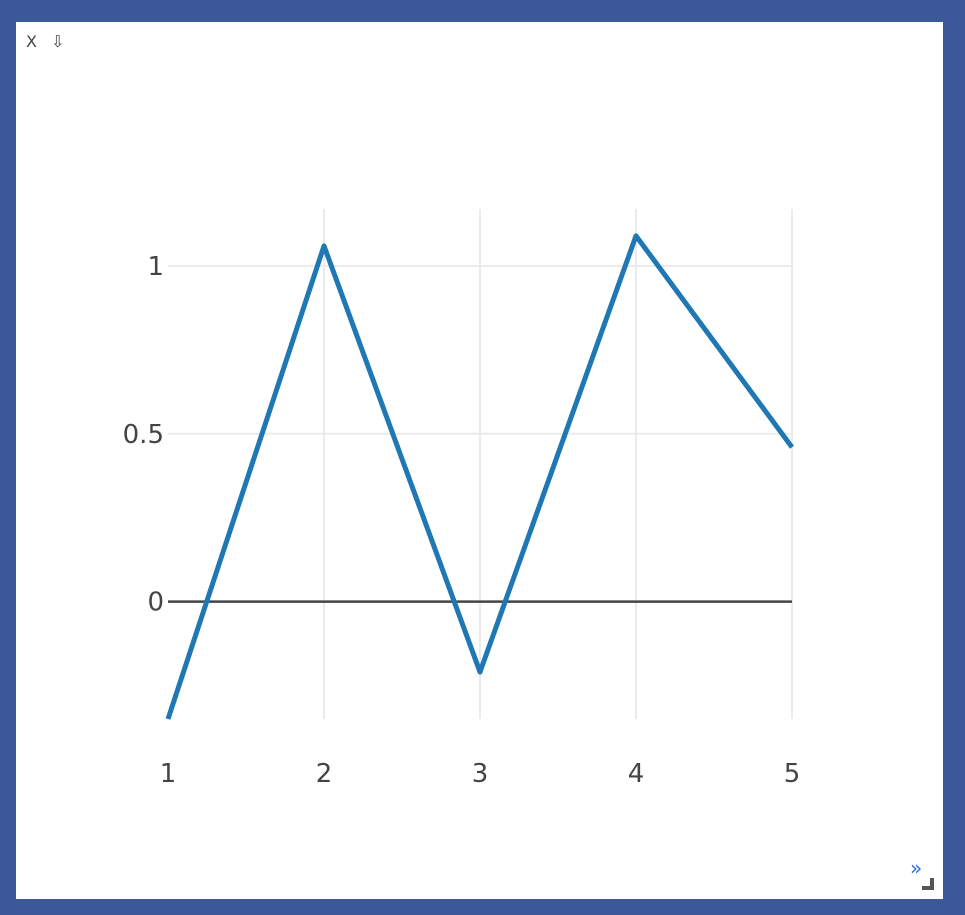 The height and width of the screenshot is (915, 965). I want to click on y-axis-ticks: 00.51, so click(143, 435).